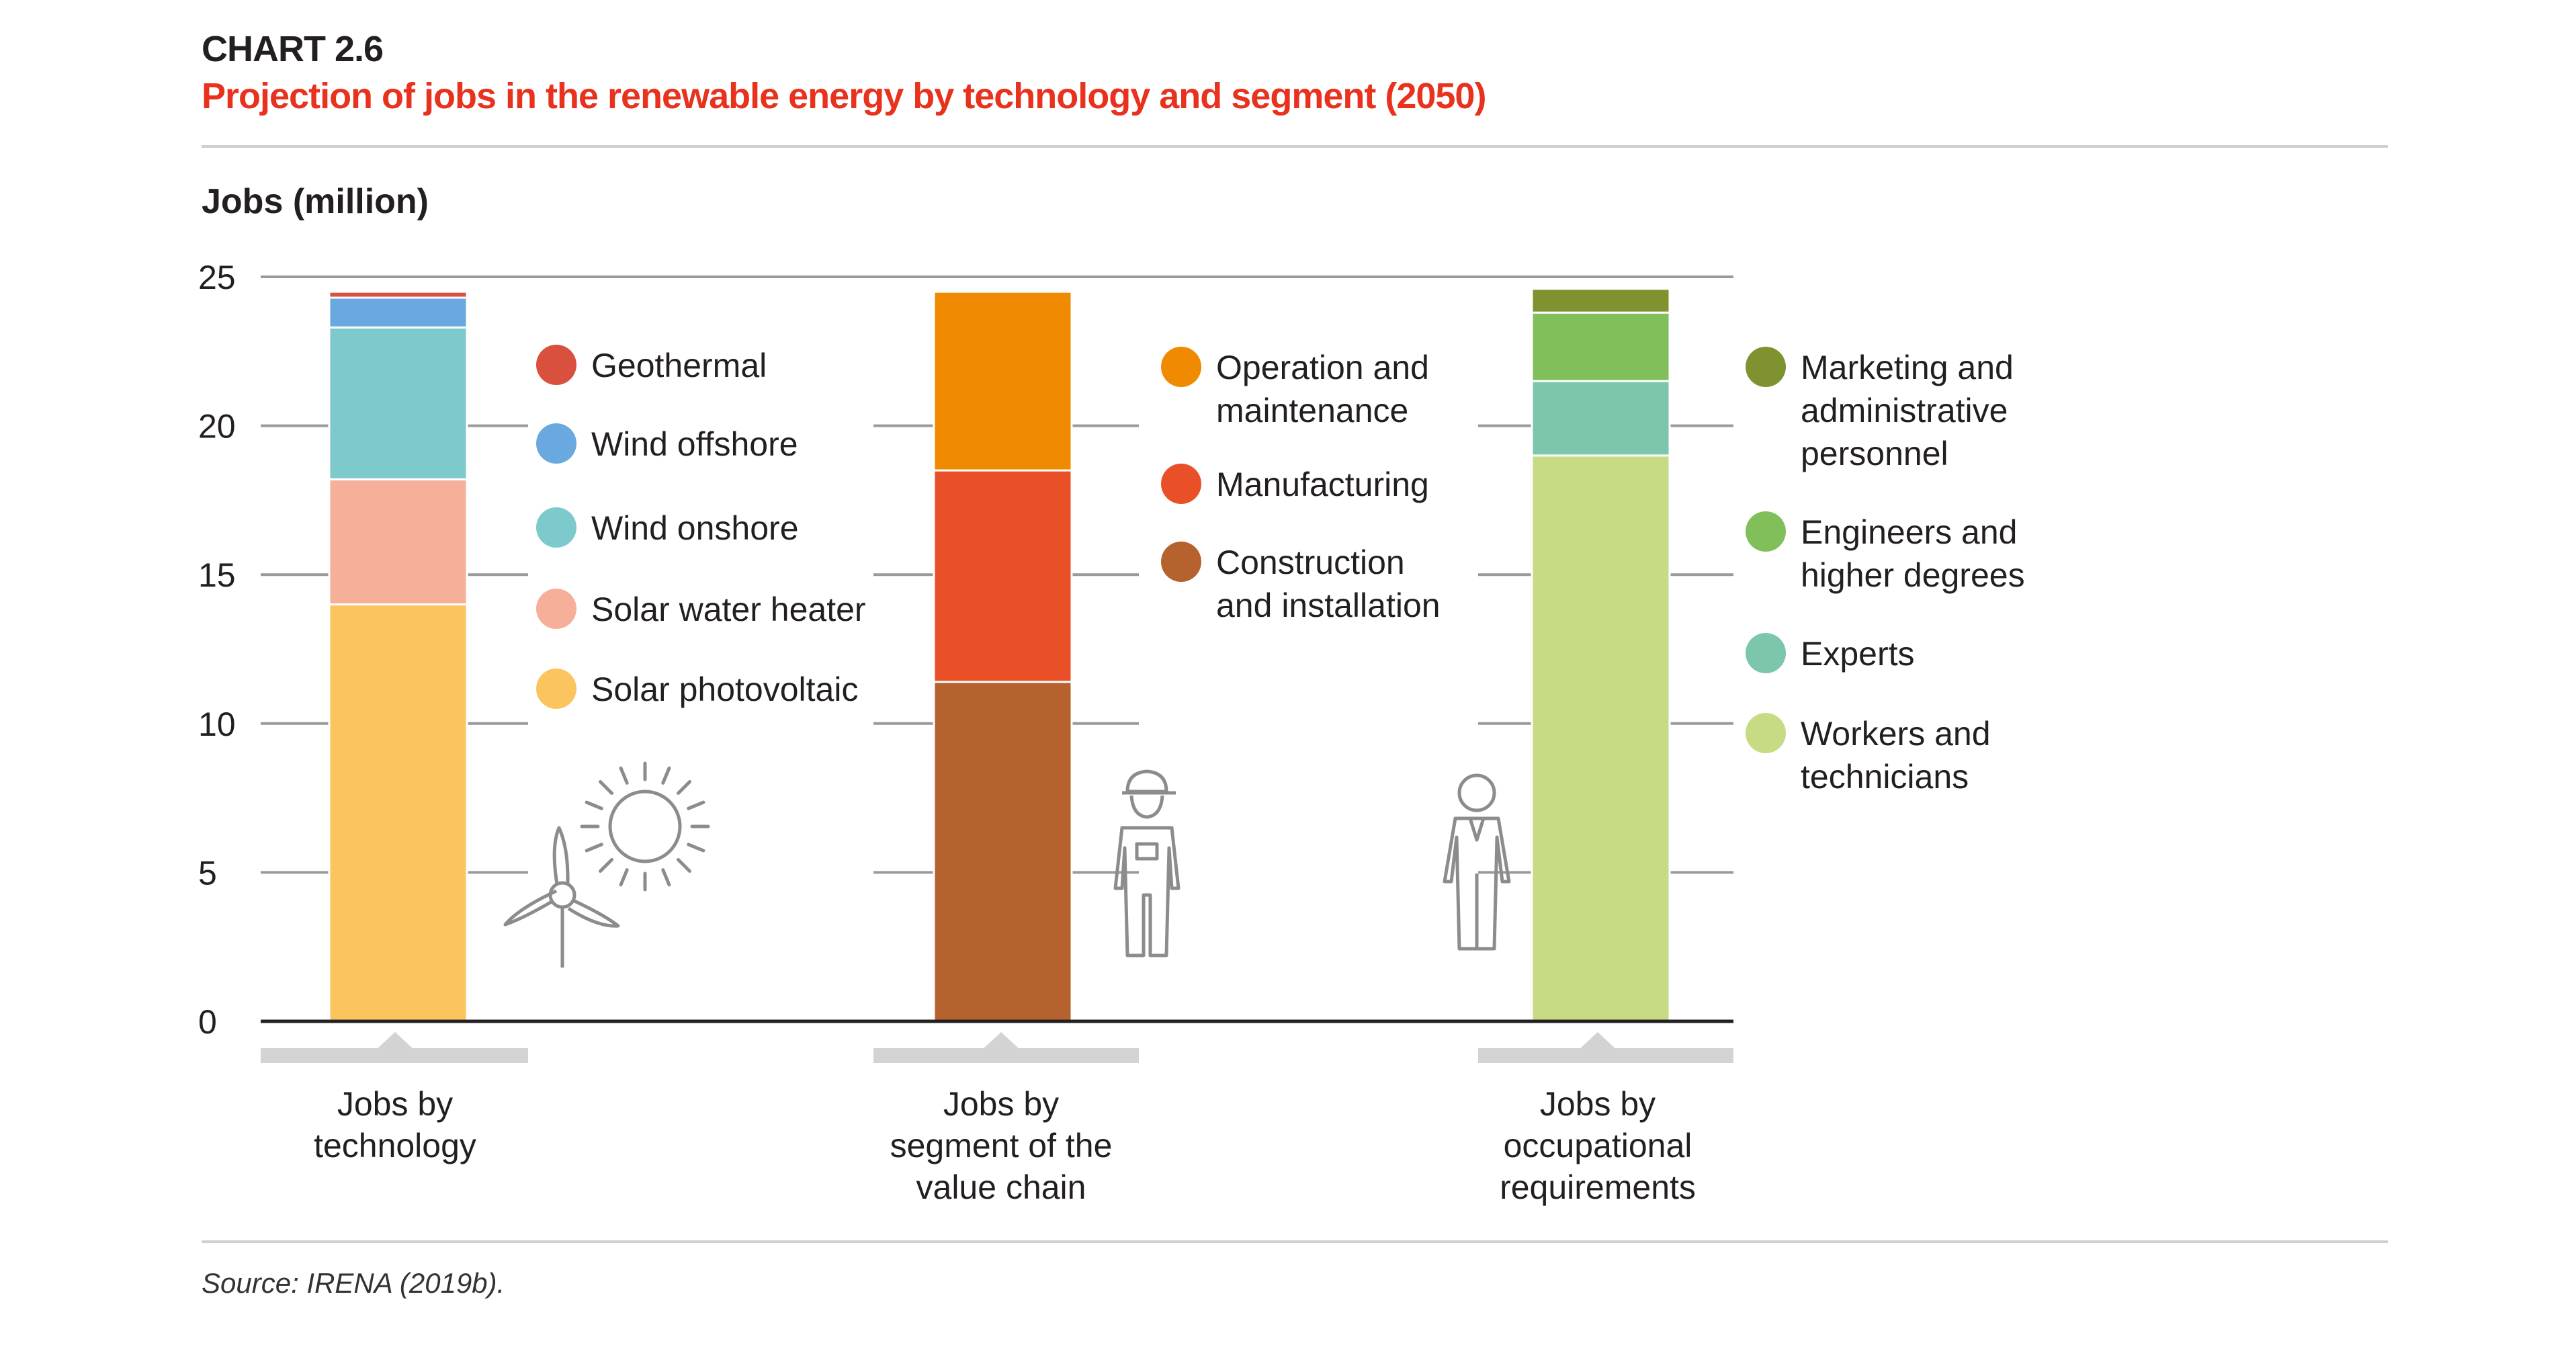  Describe the element at coordinates (1601, 347) in the screenshot. I see `bar-segment-engineers` at that location.